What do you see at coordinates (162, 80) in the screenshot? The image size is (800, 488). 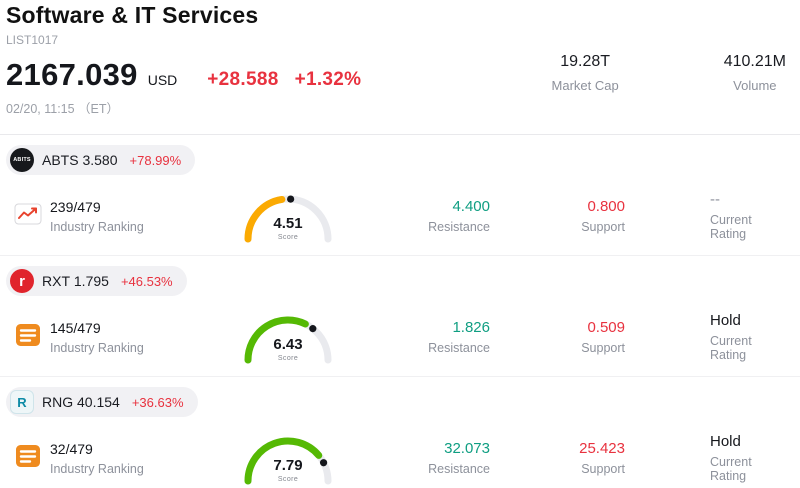 I see `currency-label: USD` at bounding box center [162, 80].